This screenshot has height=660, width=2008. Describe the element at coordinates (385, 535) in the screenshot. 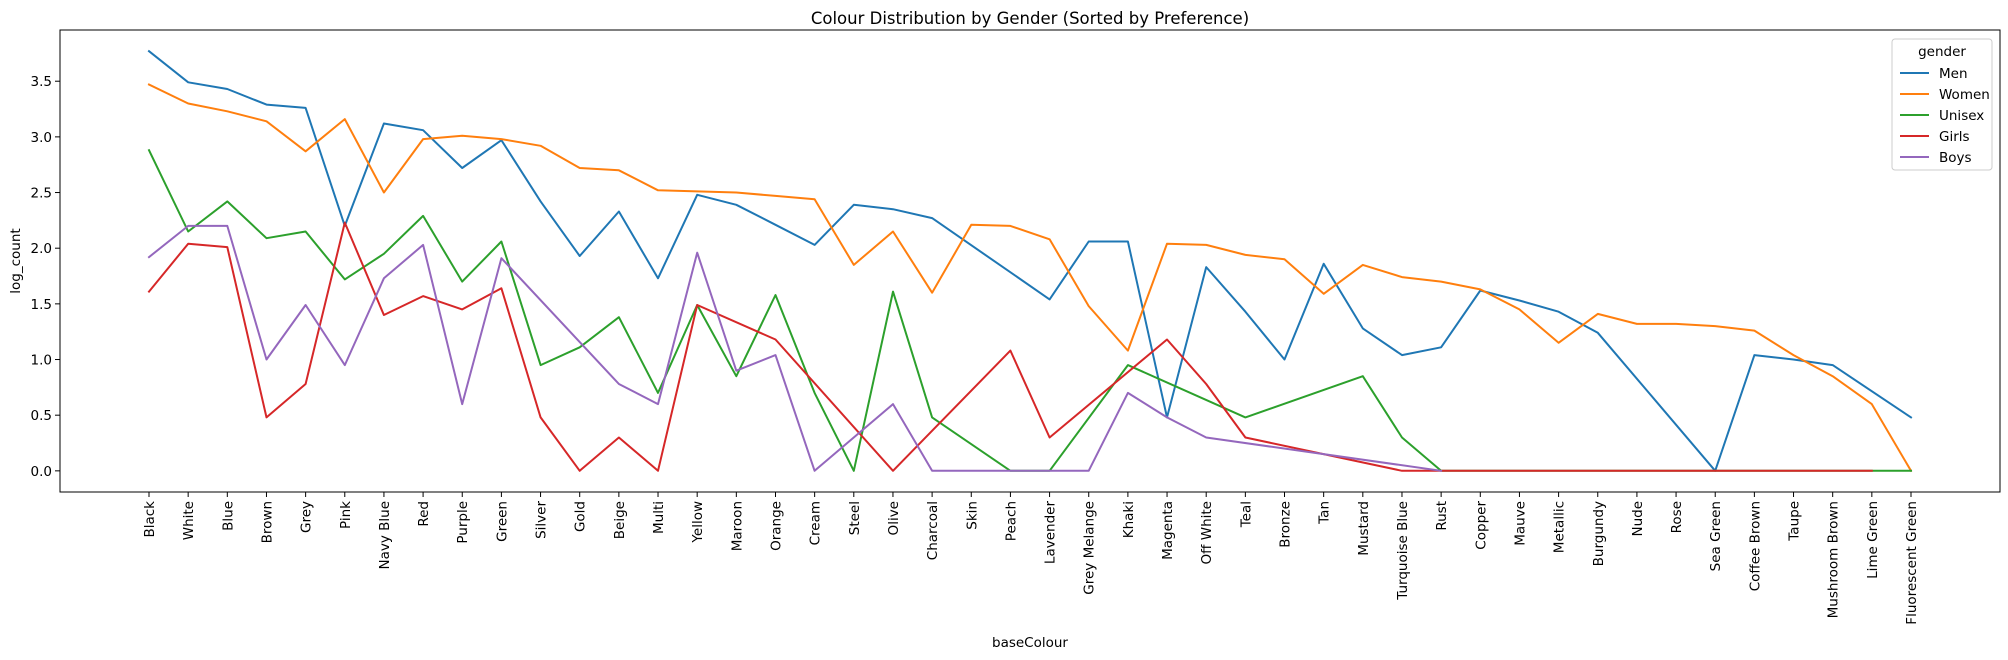

I see `x-tick-label: Navy Blue` at that location.